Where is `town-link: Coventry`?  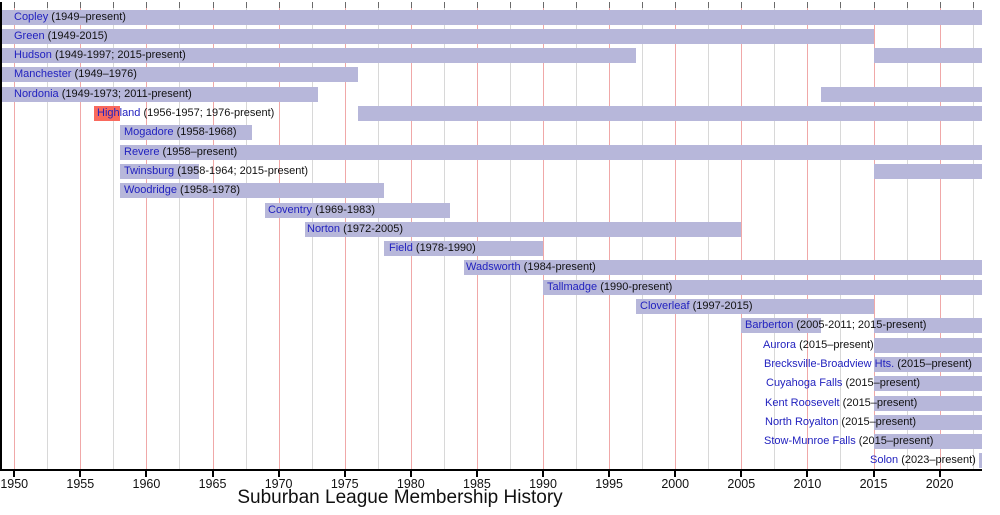
town-link: Coventry is located at coordinates (290, 209).